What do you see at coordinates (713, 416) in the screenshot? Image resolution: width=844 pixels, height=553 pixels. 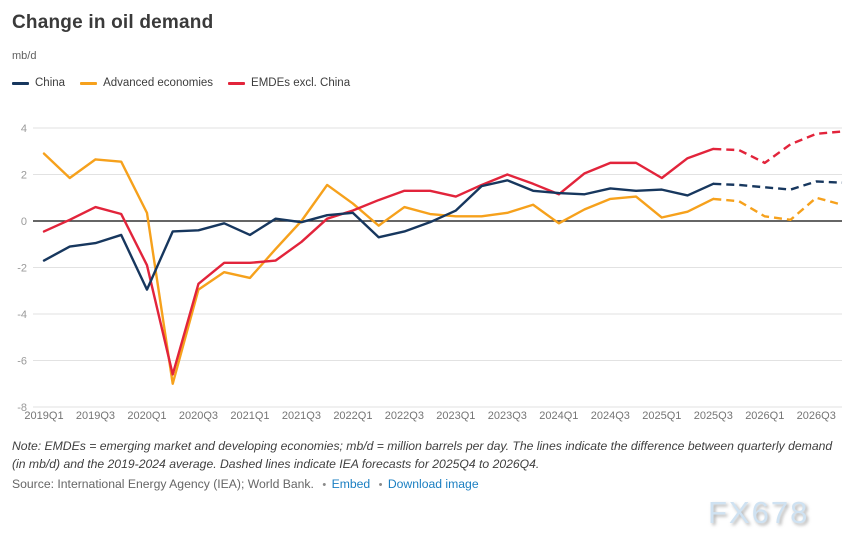 I see `svg-text: 2025Q3` at bounding box center [713, 416].